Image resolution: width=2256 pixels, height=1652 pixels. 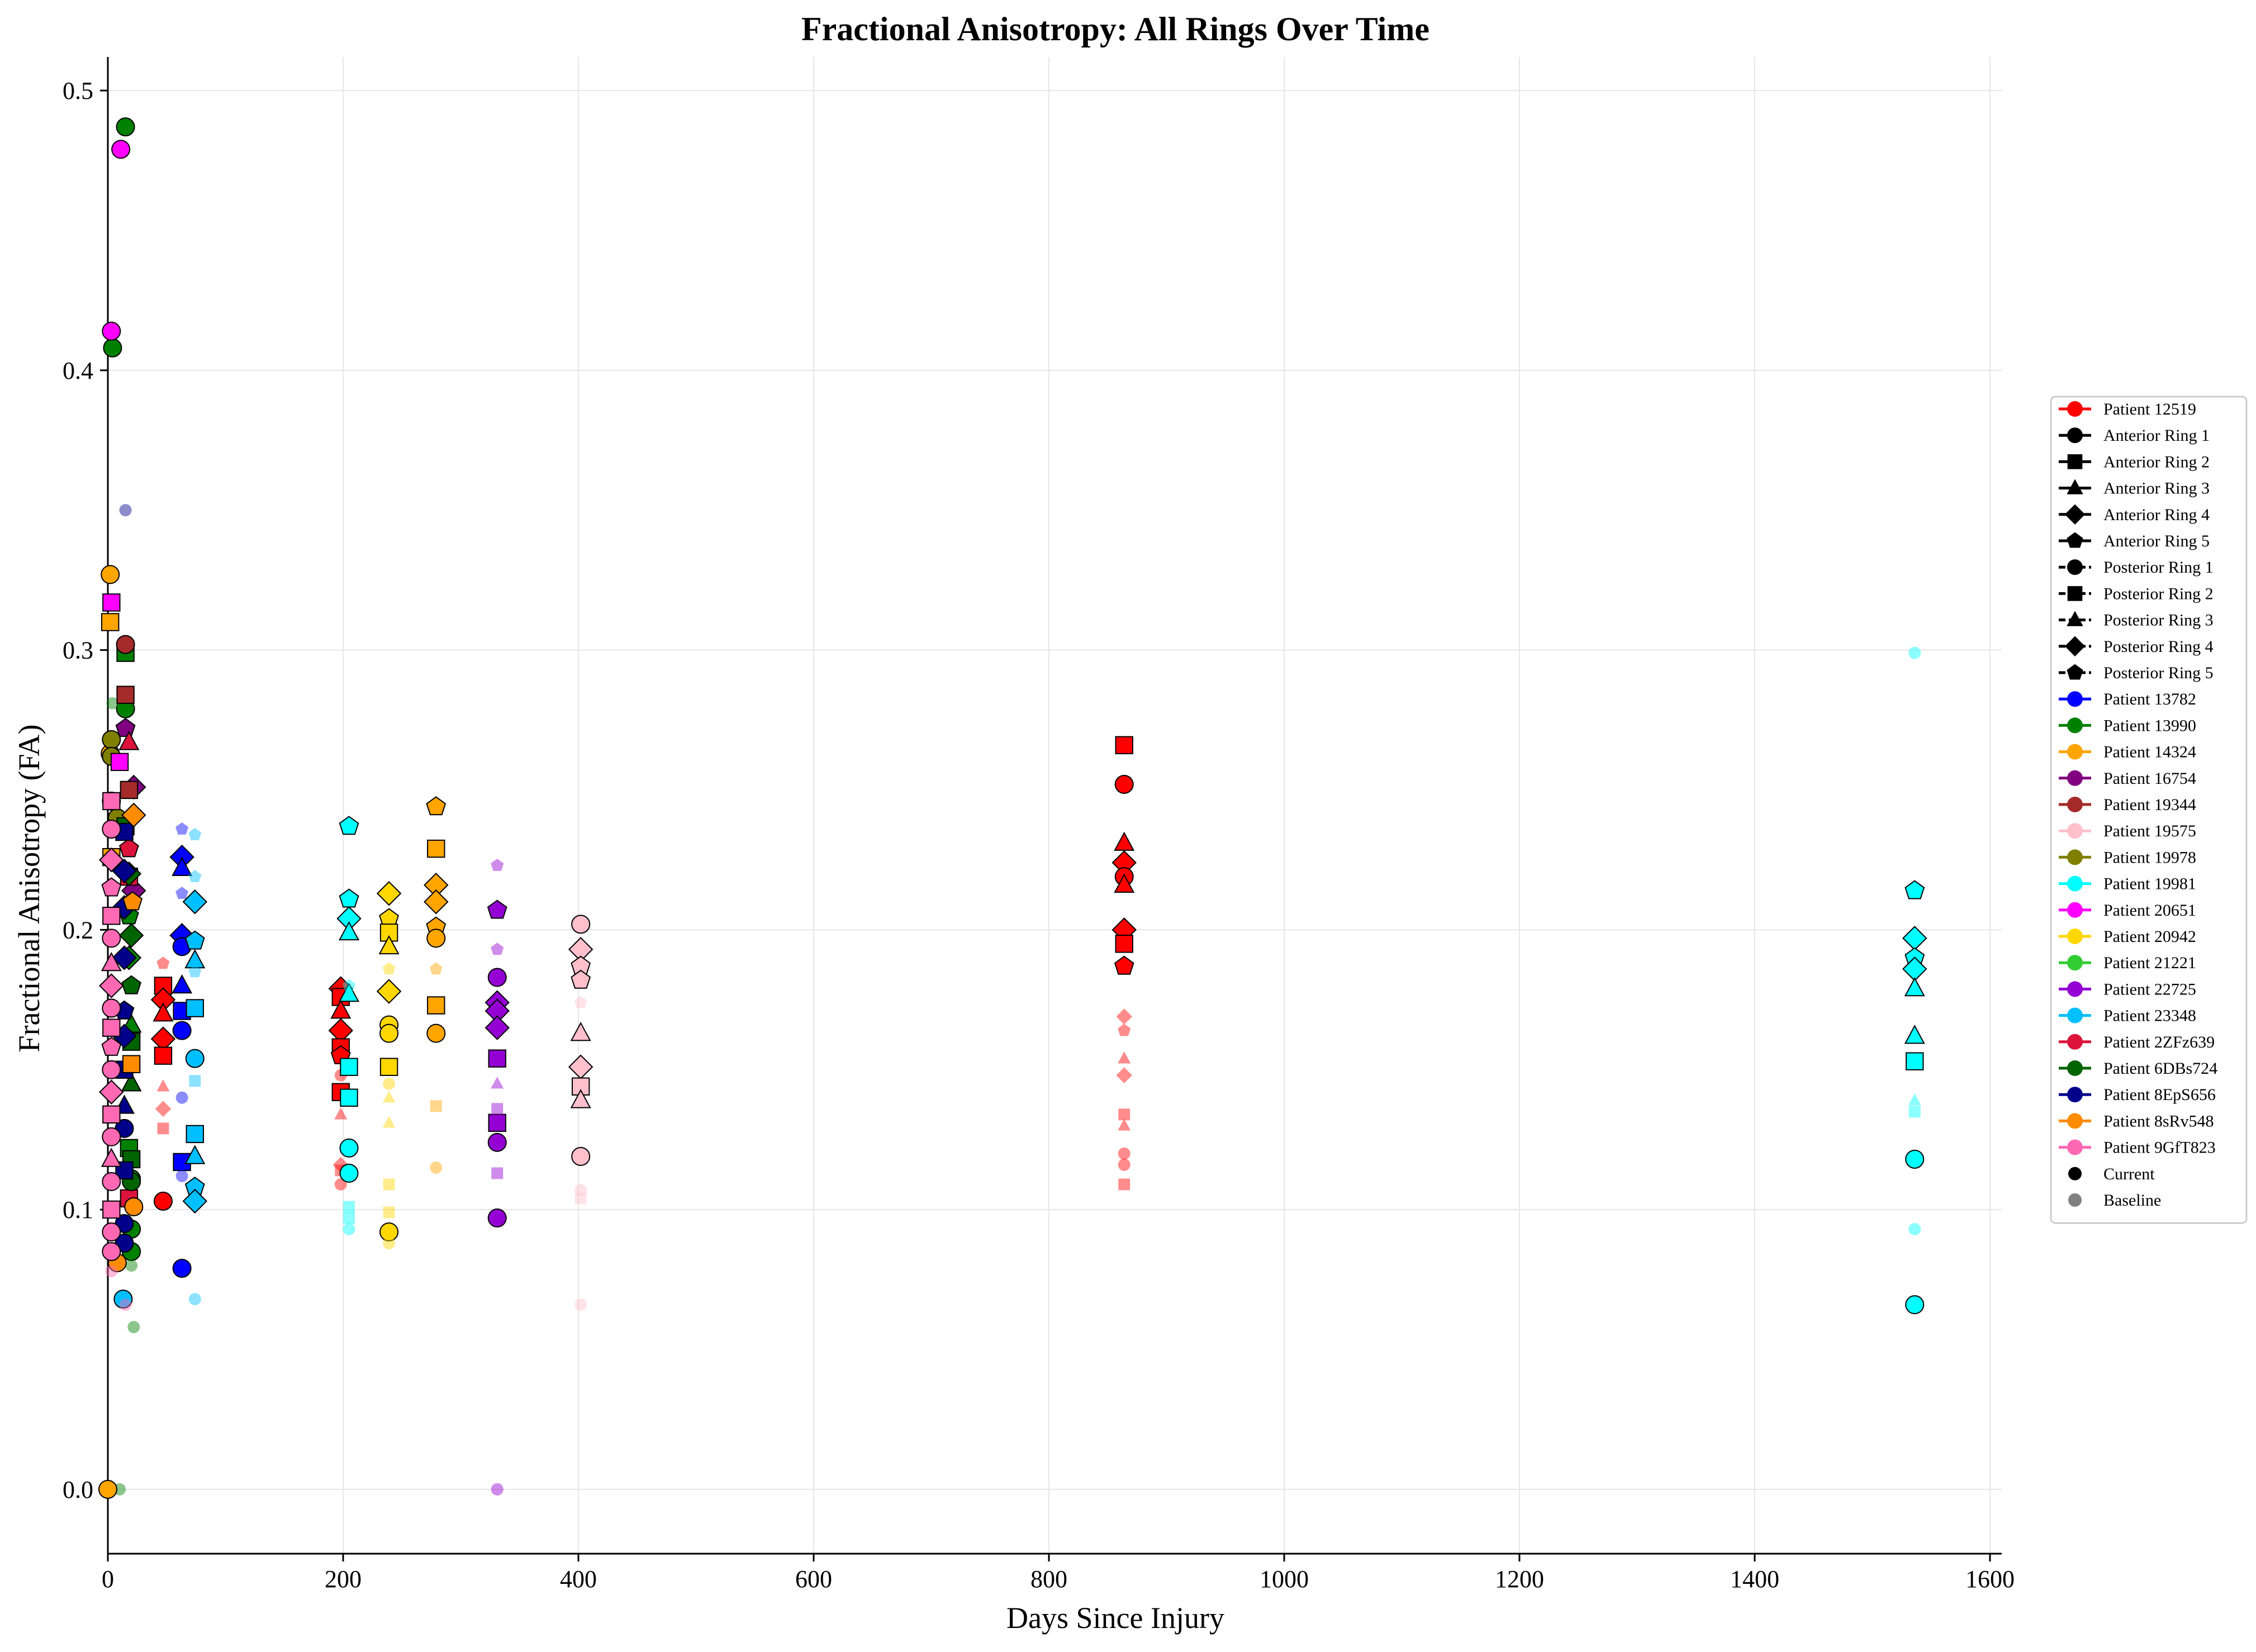 What do you see at coordinates (2149, 910) in the screenshot?
I see `legend-label: Patient 20651` at bounding box center [2149, 910].